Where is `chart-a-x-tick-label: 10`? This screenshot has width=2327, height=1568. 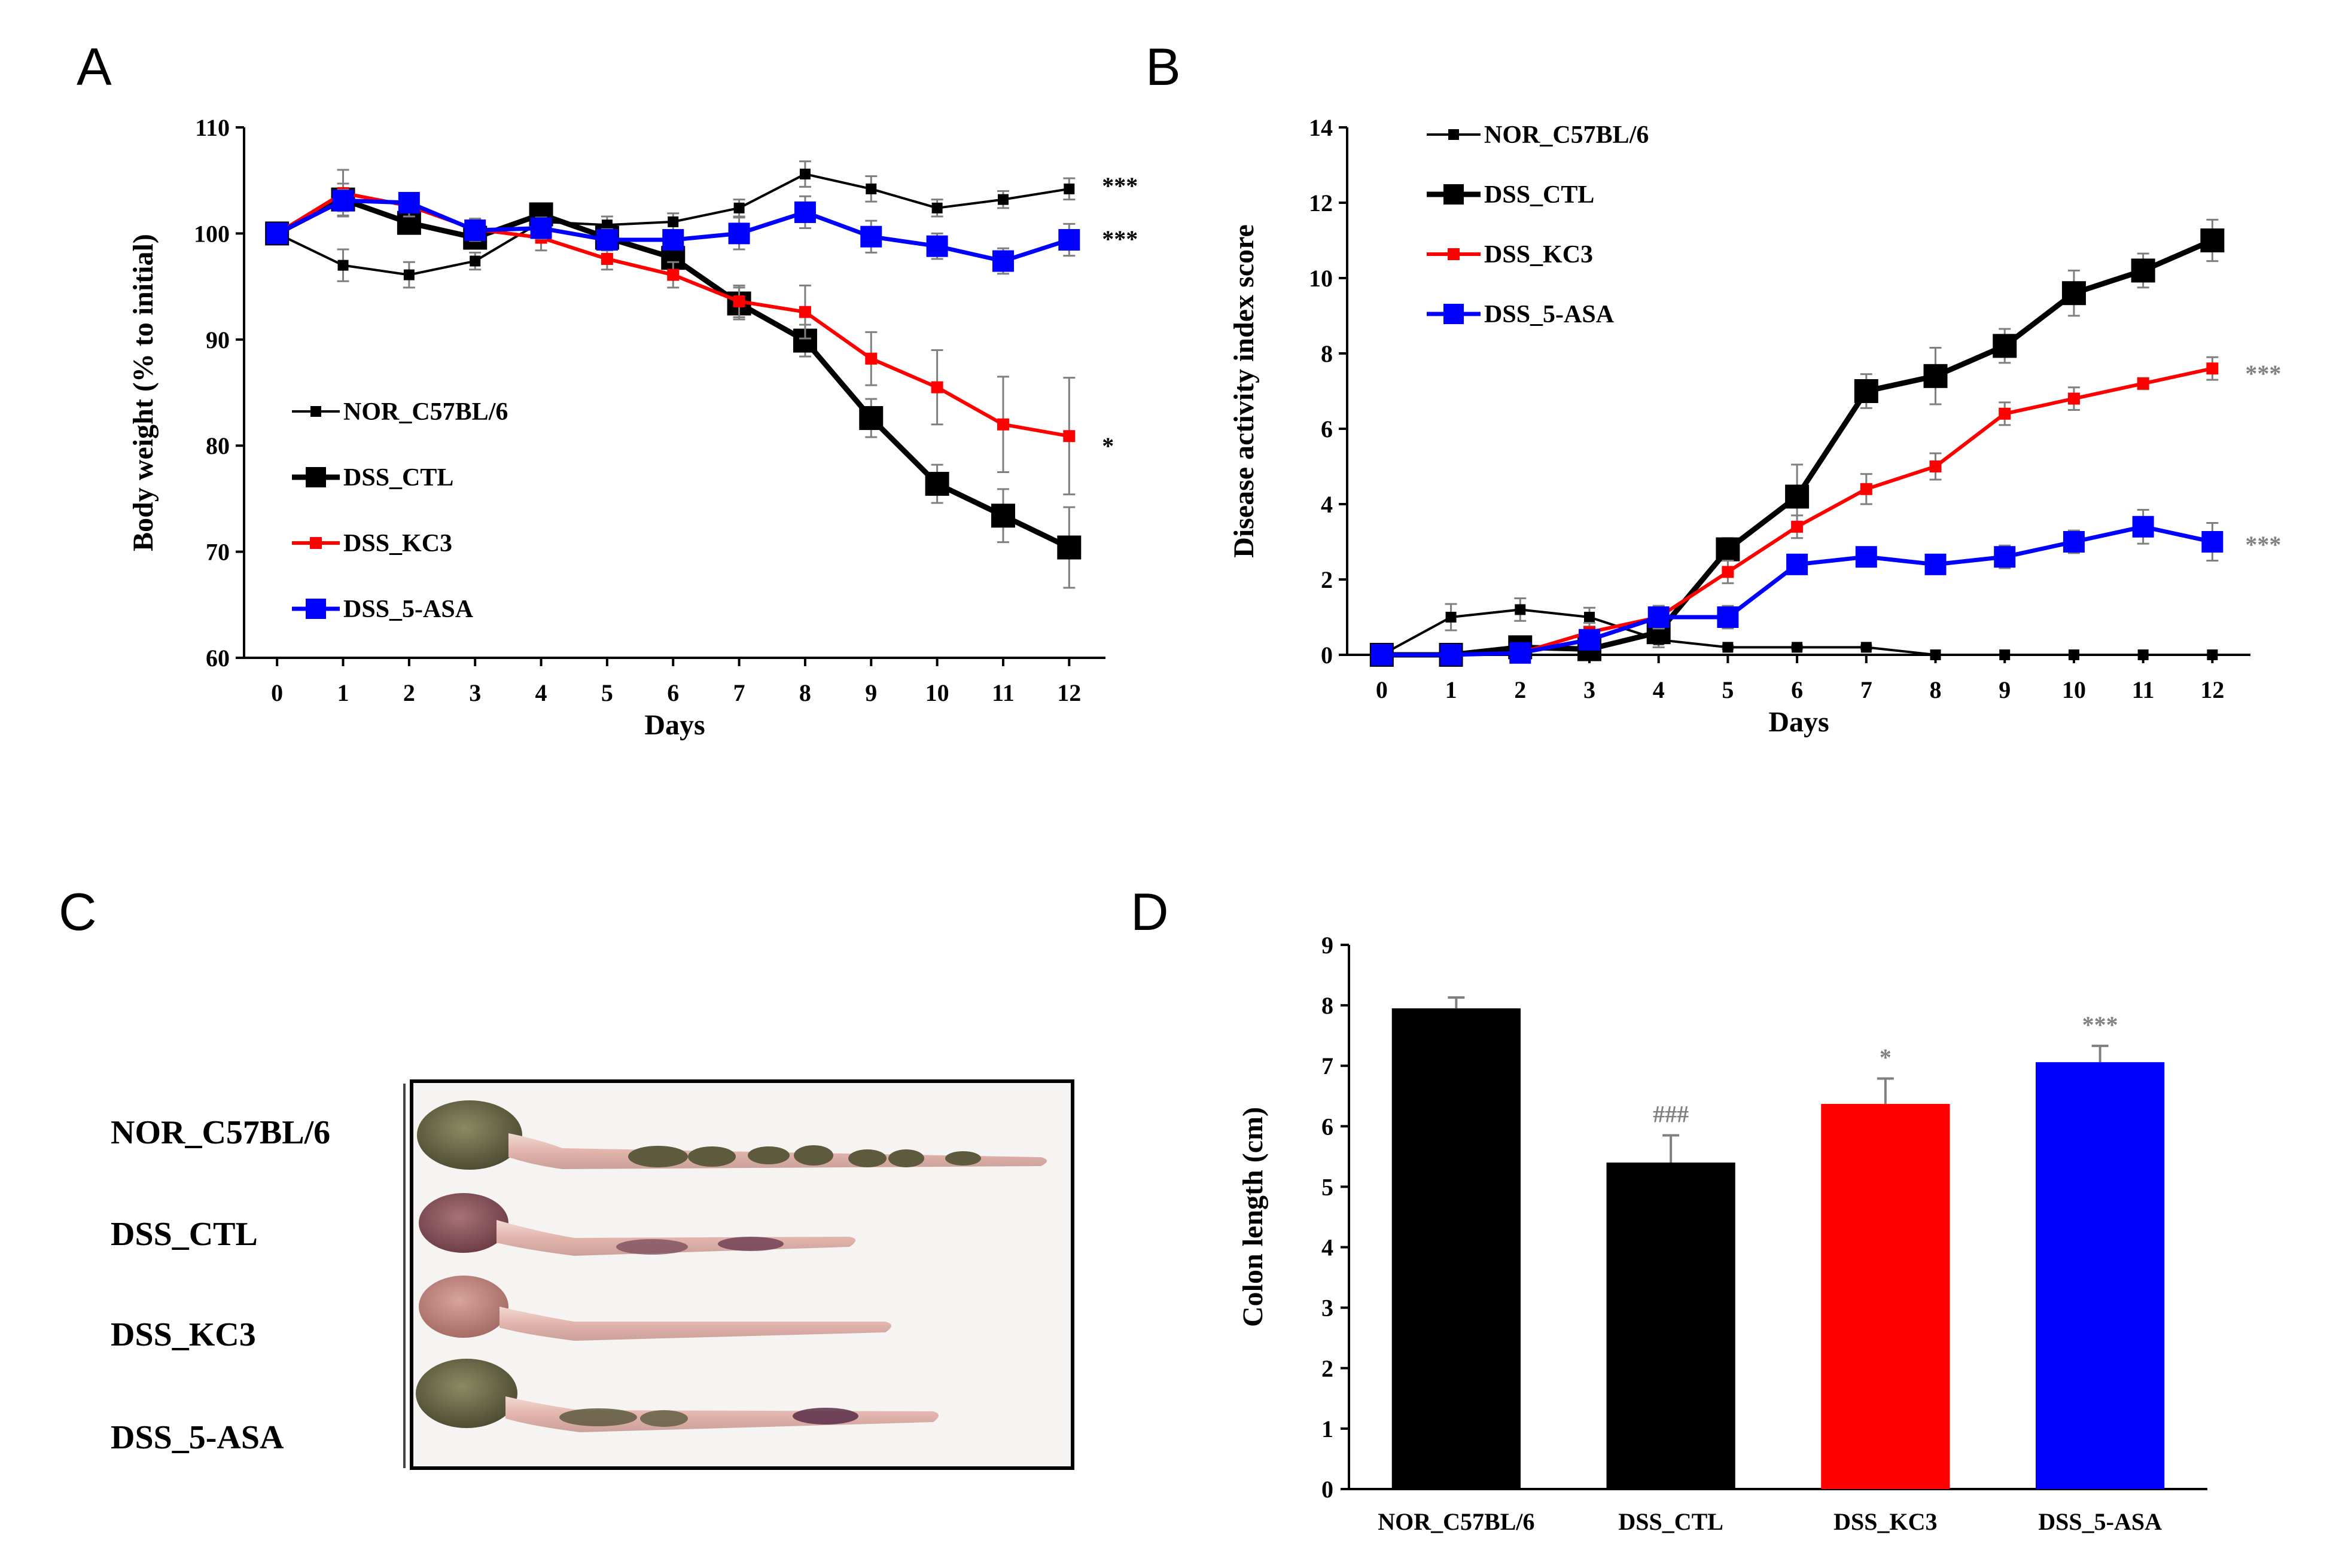
chart-a-x-tick-label: 10 is located at coordinates (937, 692).